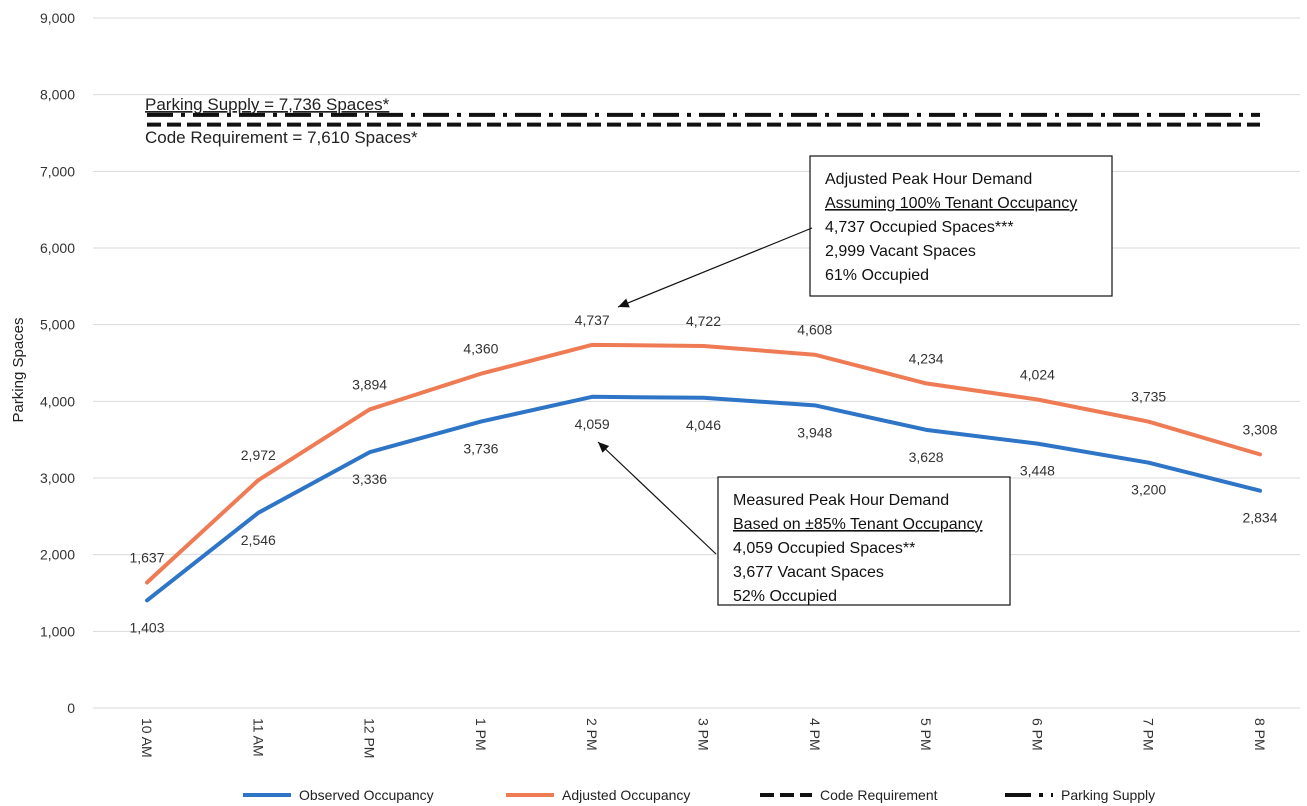 The image size is (1307, 806). I want to click on y-tick-label: 2,000, so click(57, 555).